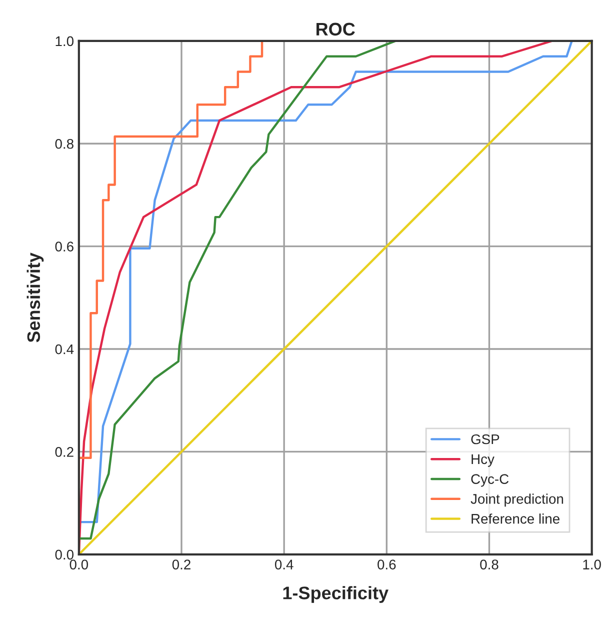  Describe the element at coordinates (483, 460) in the screenshot. I see `legend-label: Hcy` at that location.